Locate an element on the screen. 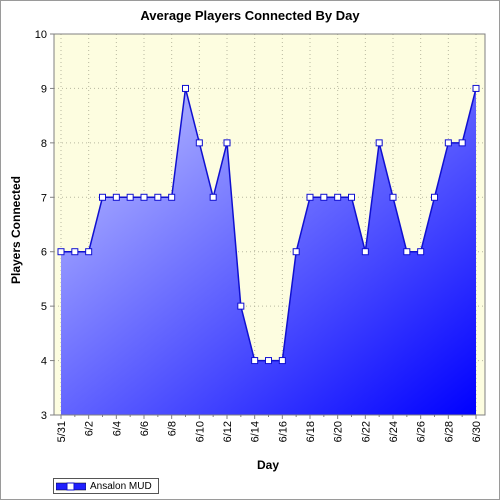  x-tick-label: 6/20 is located at coordinates (339, 431).